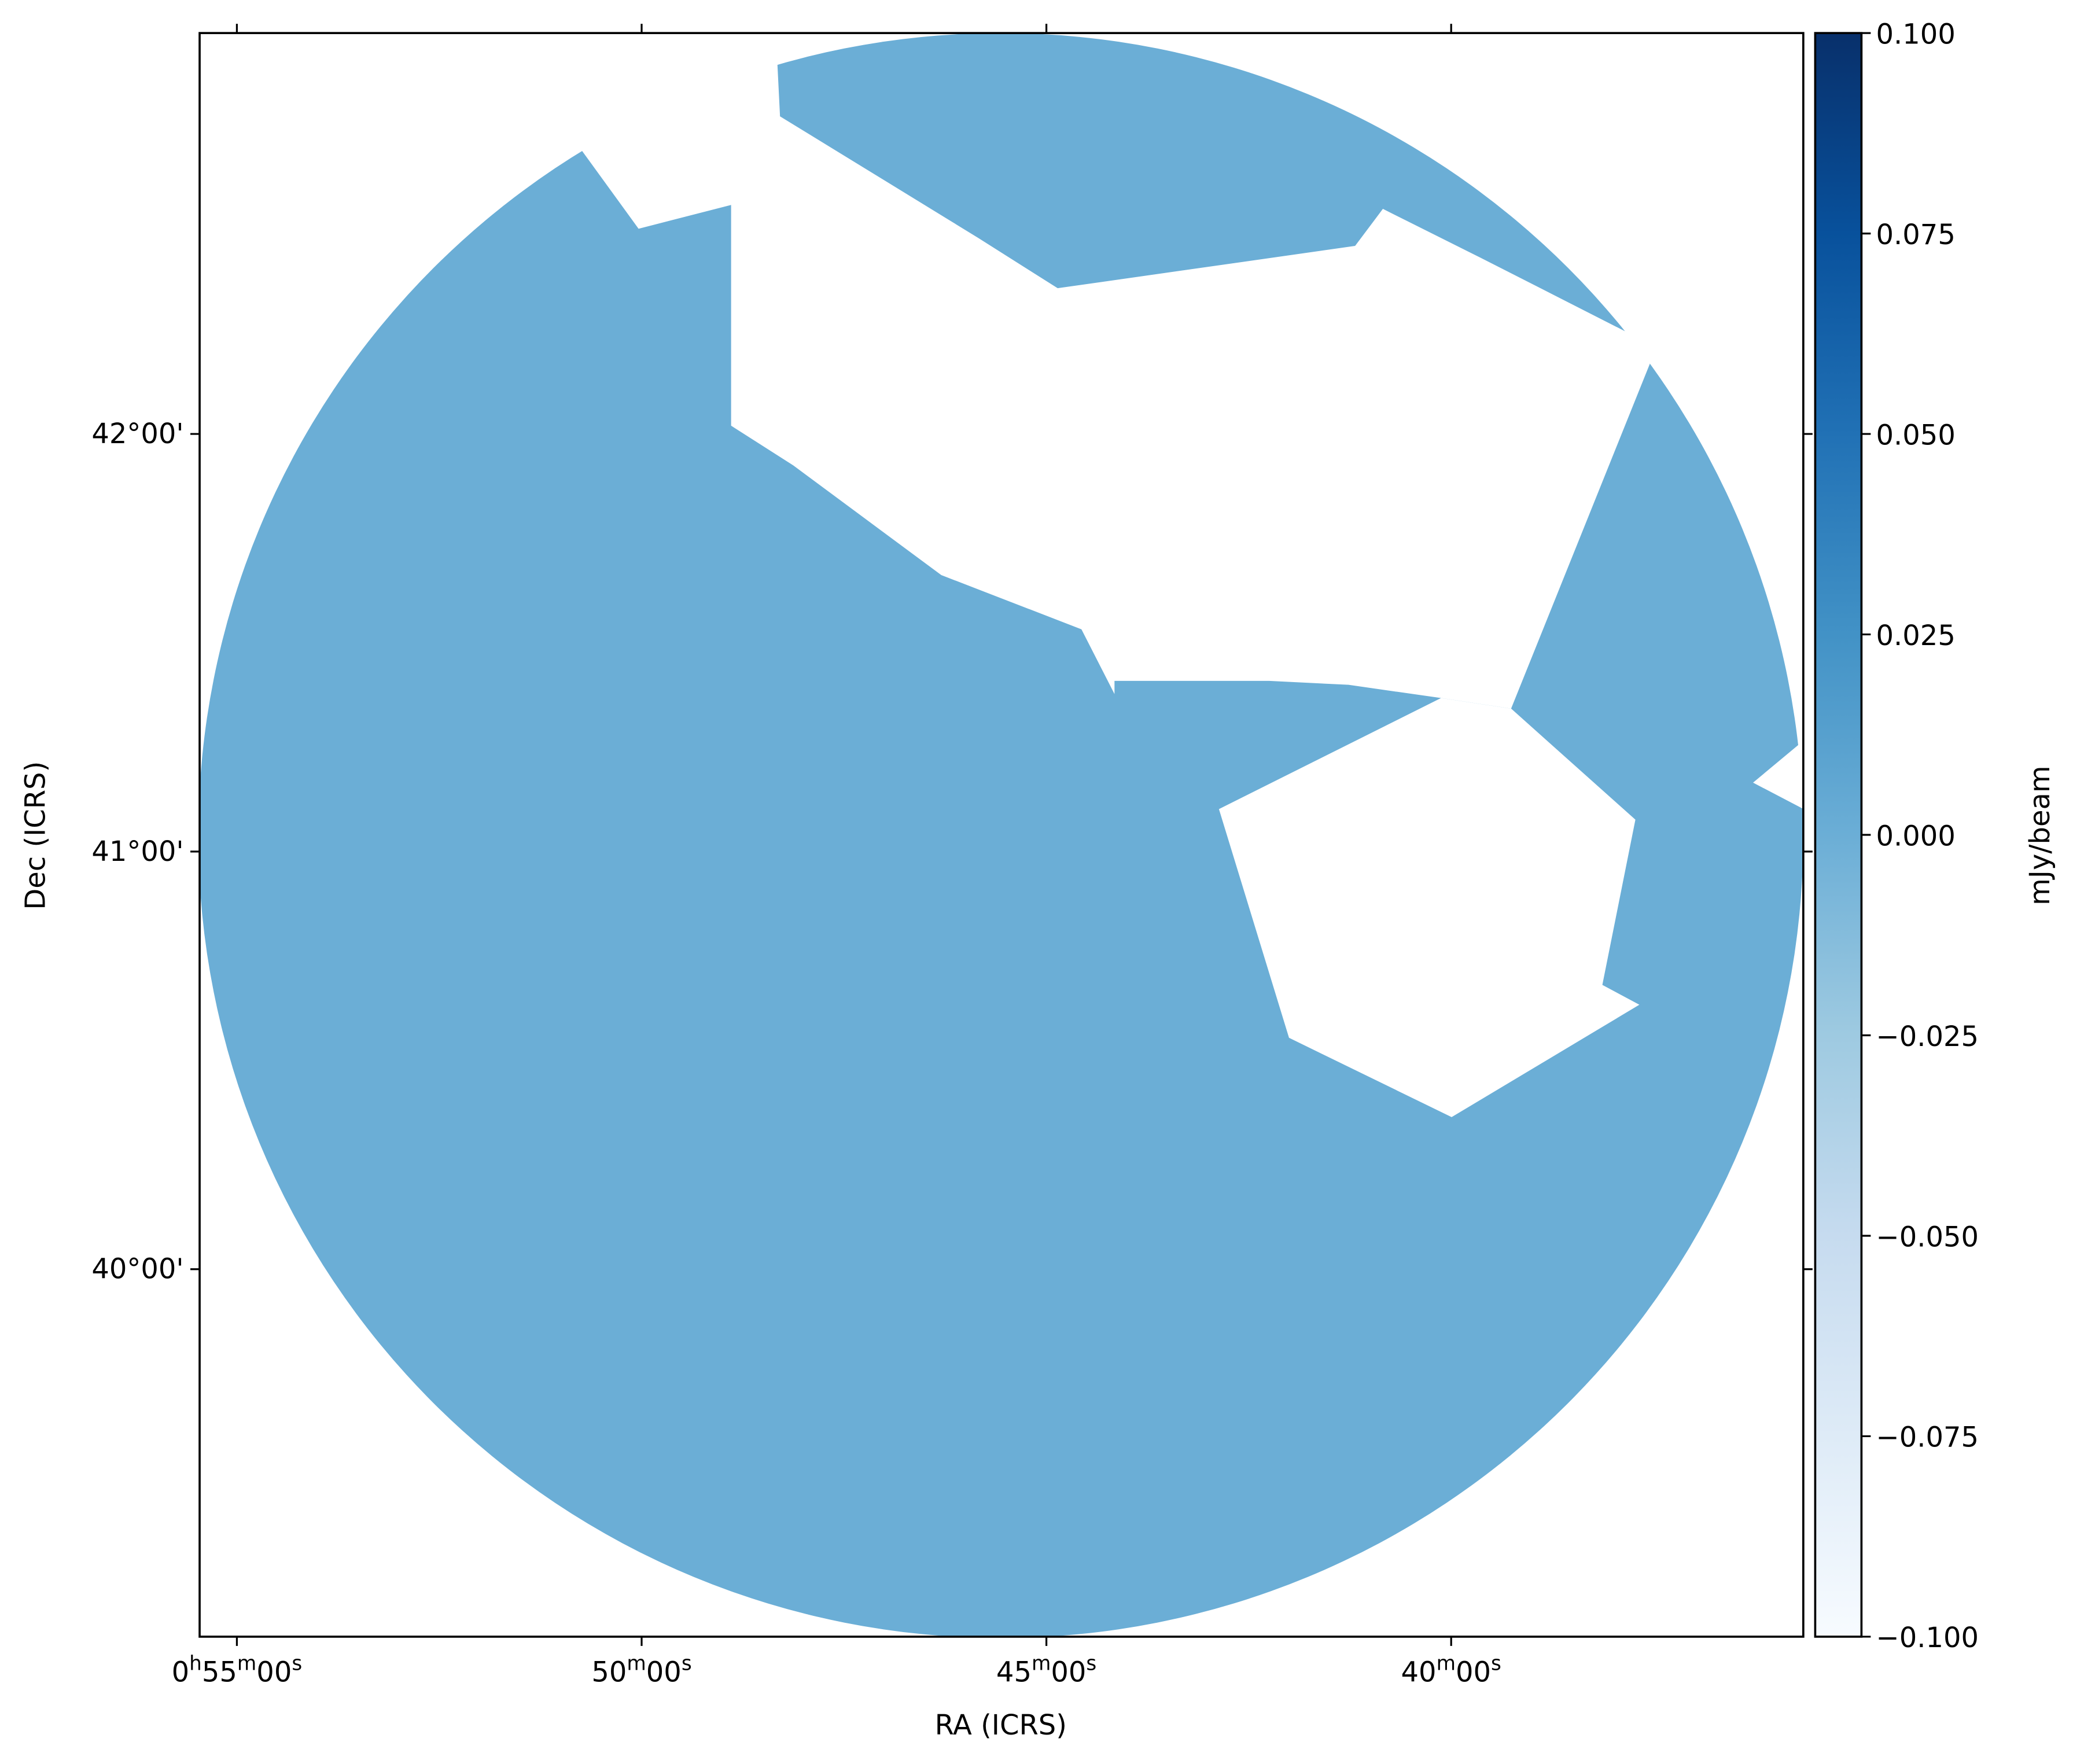 The height and width of the screenshot is (1764, 2073). Describe the element at coordinates (1916, 435) in the screenshot. I see `colorbar-tick-label: 0.050` at that location.